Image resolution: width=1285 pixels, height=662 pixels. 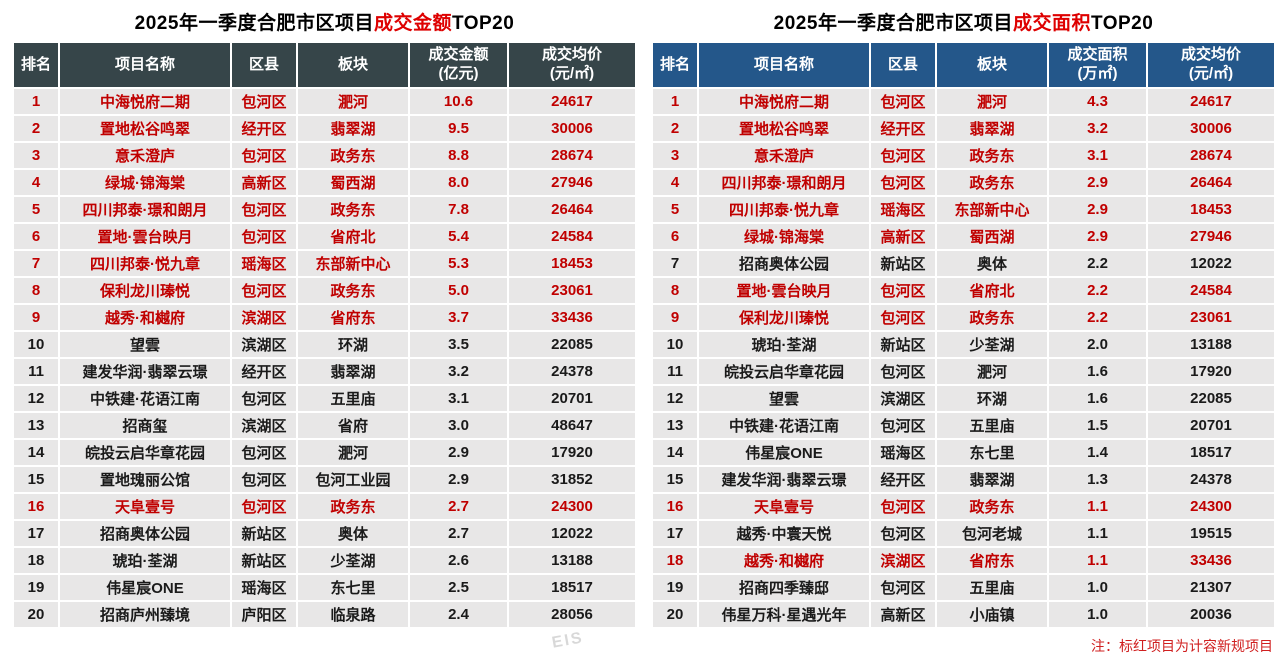 I want to click on cell-rank: 10, so click(x=36, y=344).